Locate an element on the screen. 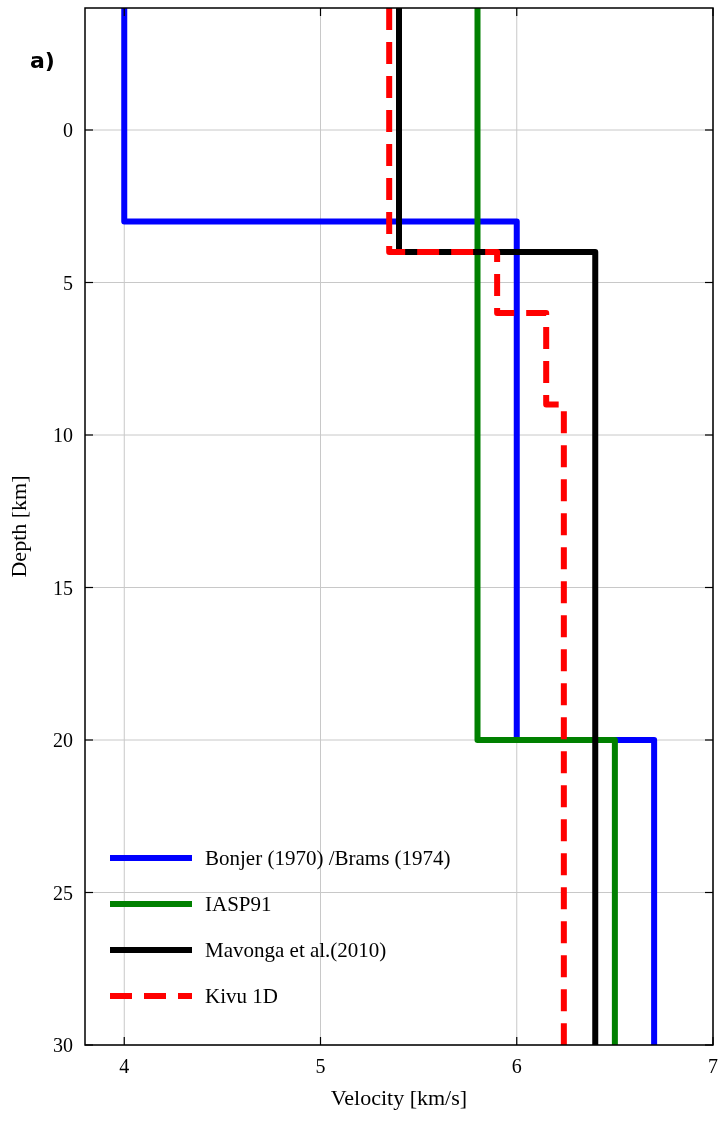  y-axis-title: Depth [km] is located at coordinates (18, 526).